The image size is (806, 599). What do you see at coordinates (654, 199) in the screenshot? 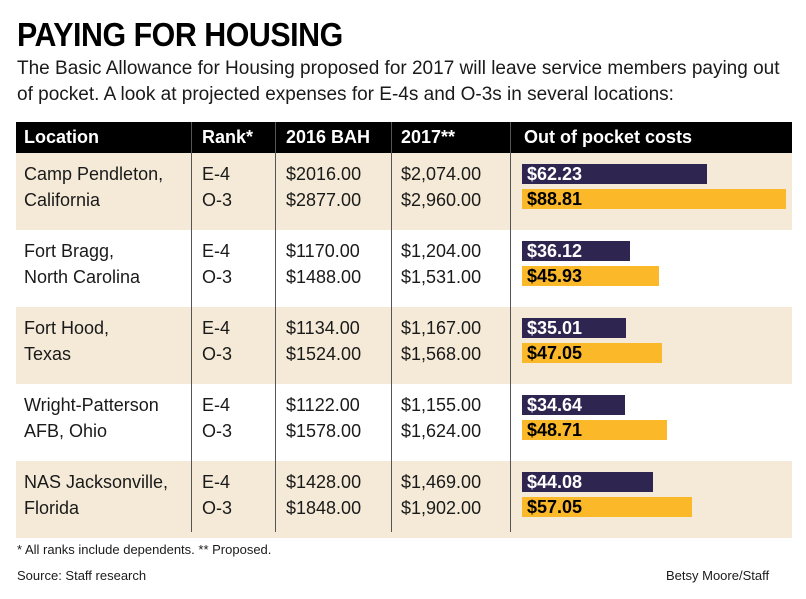
I see `bar-o3: $88.81` at bounding box center [654, 199].